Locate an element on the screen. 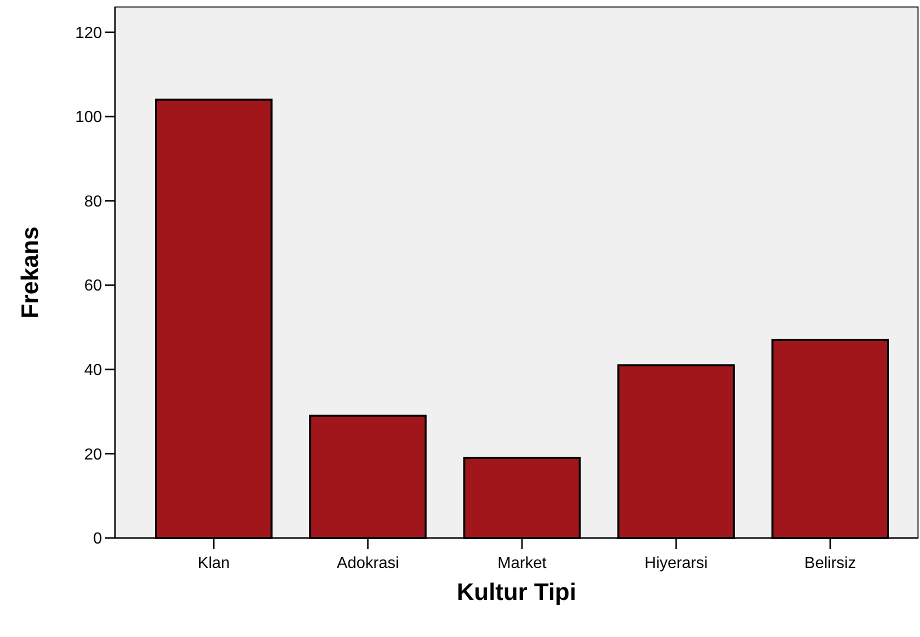 This screenshot has height=637, width=920. x-axis-title: Kultur Tipi is located at coordinates (516, 592).